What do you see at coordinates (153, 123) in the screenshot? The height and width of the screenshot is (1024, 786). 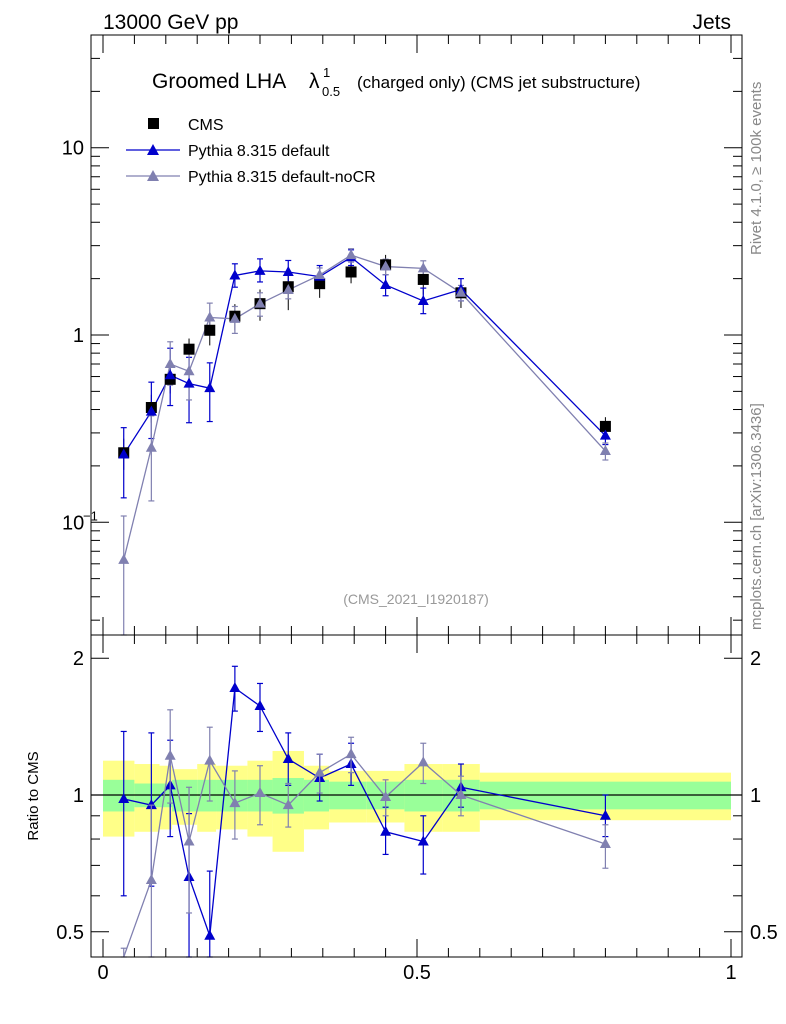 I see `legend-cms-marker` at bounding box center [153, 123].